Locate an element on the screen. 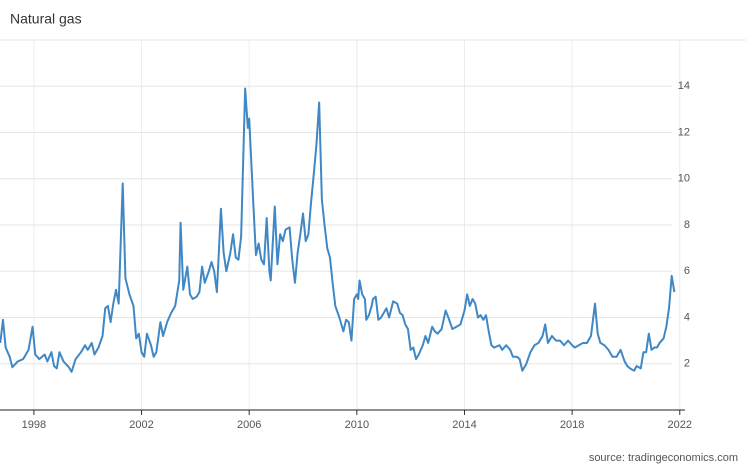 The image size is (746, 468). y-tick-label: 8 is located at coordinates (687, 225).